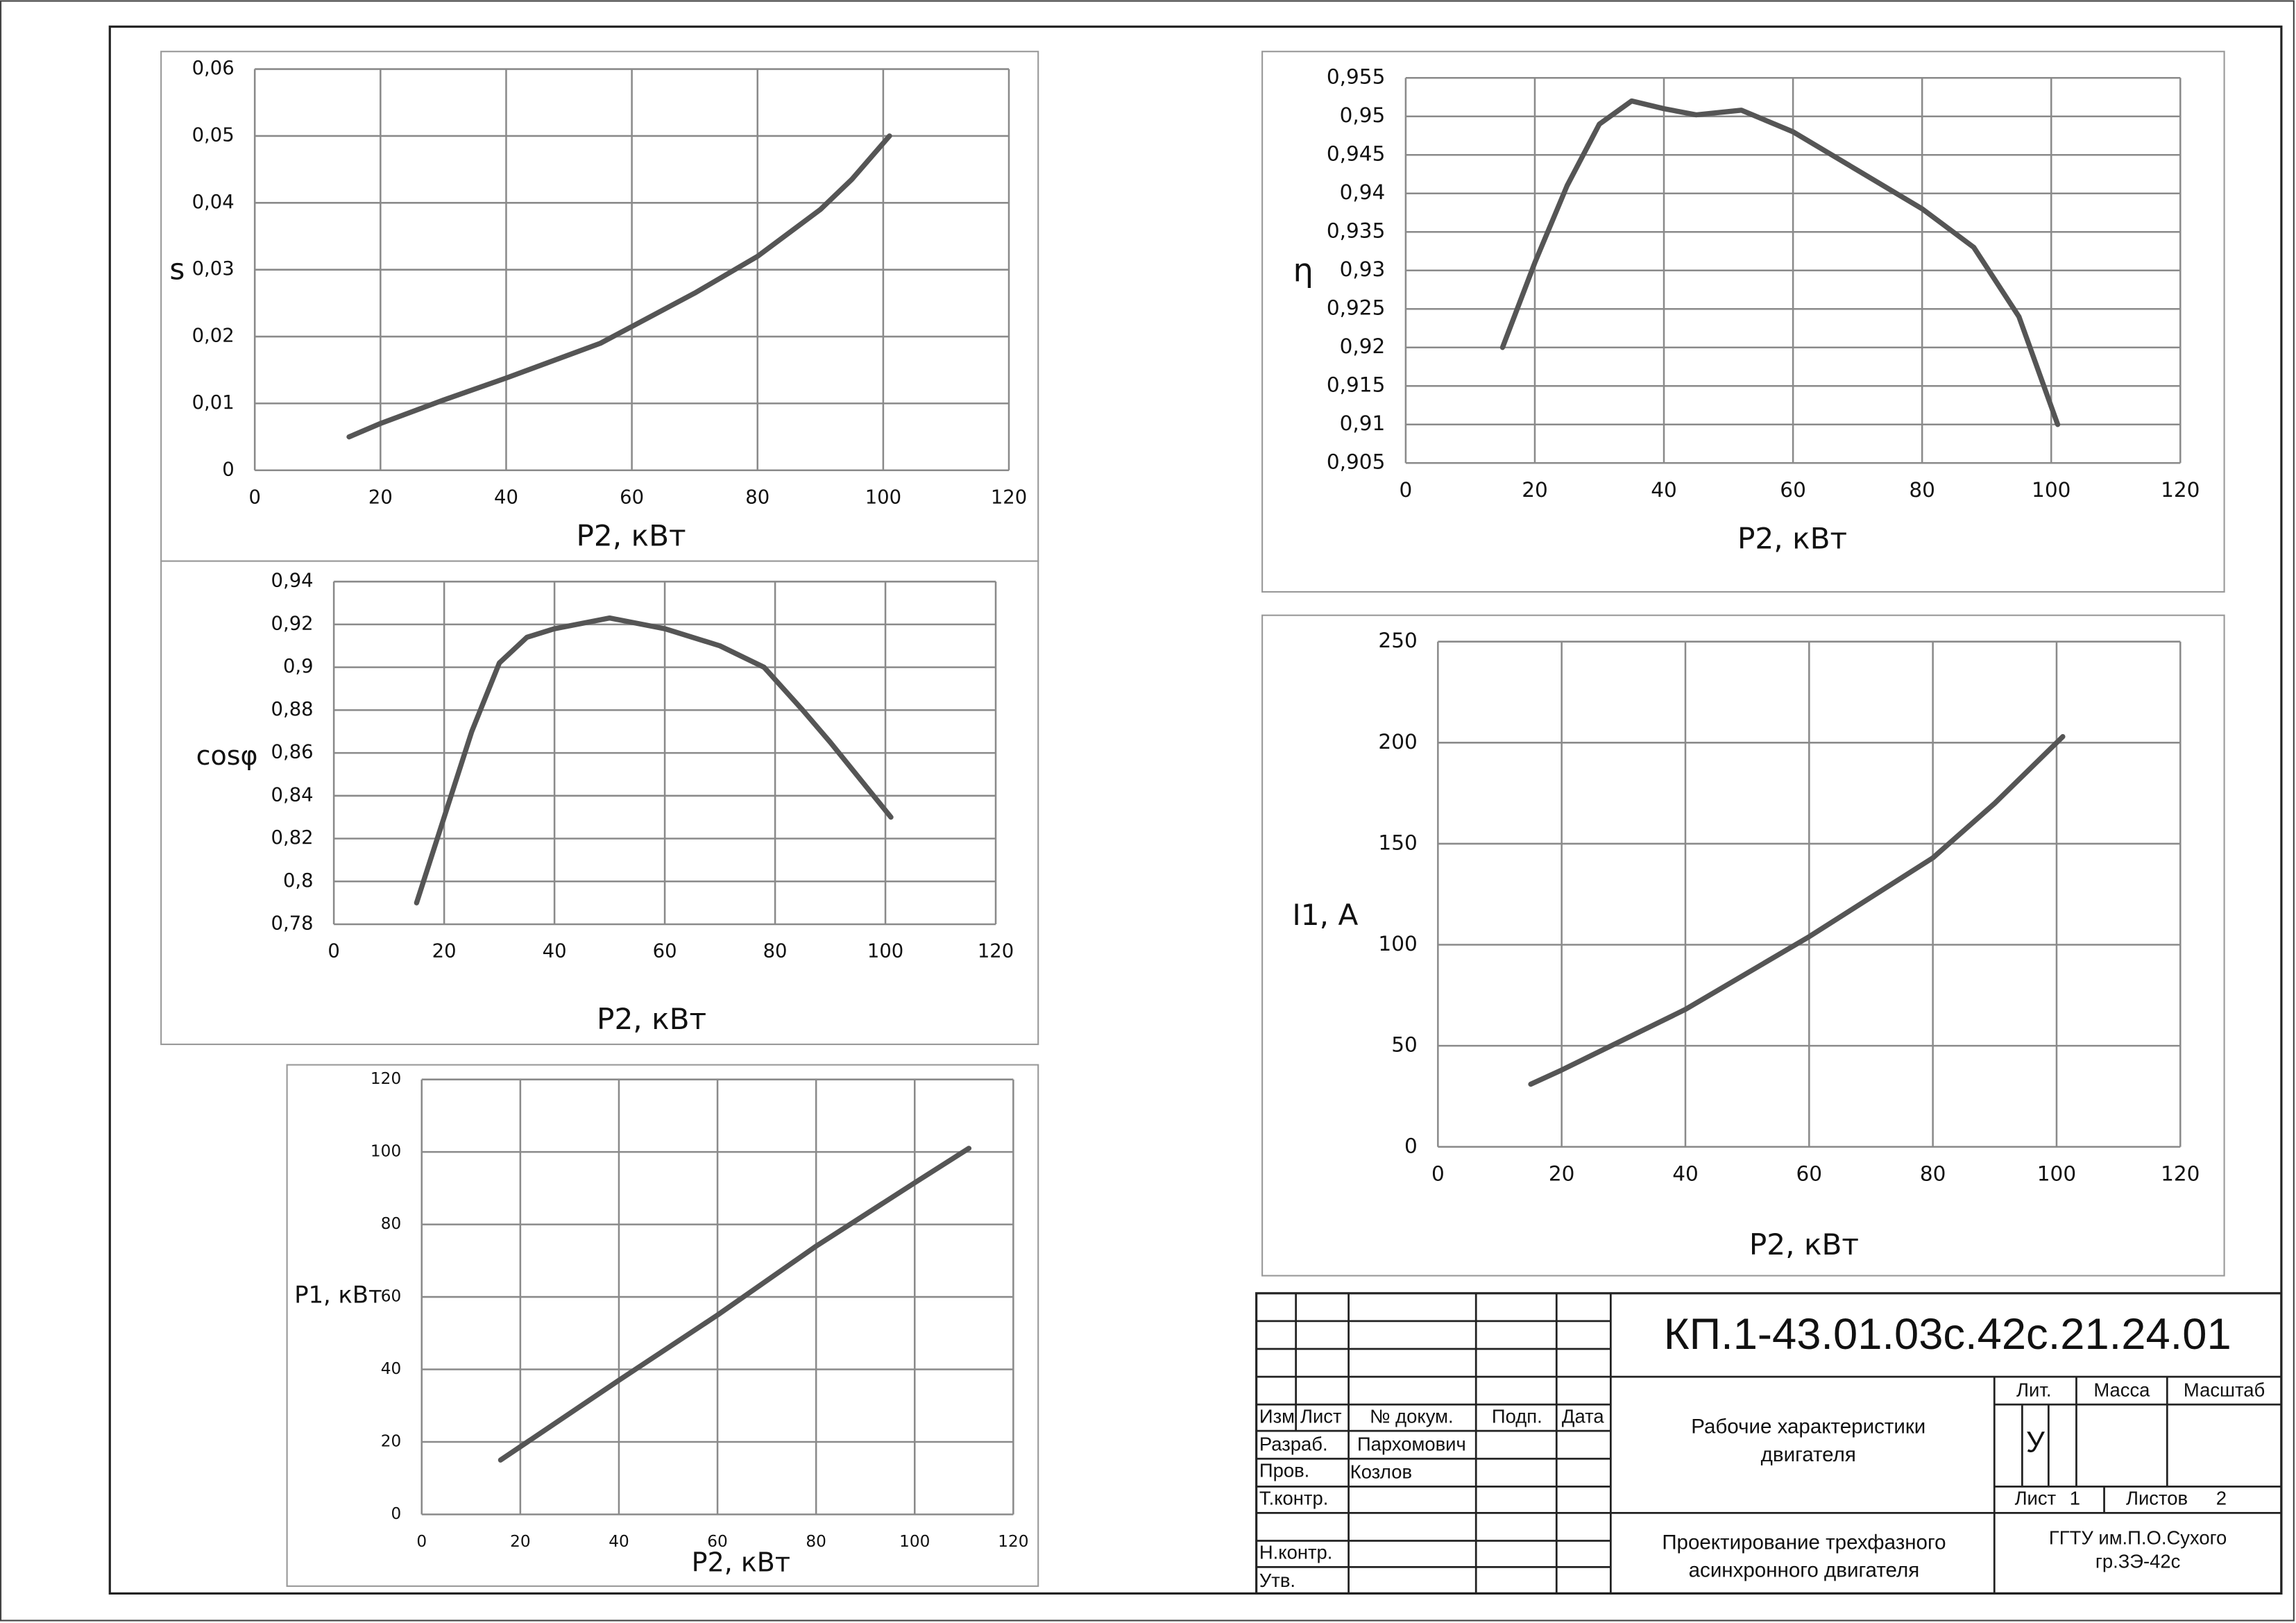  What do you see at coordinates (1356, 308) in the screenshot?
I see `y-tick-label: 0,925` at bounding box center [1356, 308].